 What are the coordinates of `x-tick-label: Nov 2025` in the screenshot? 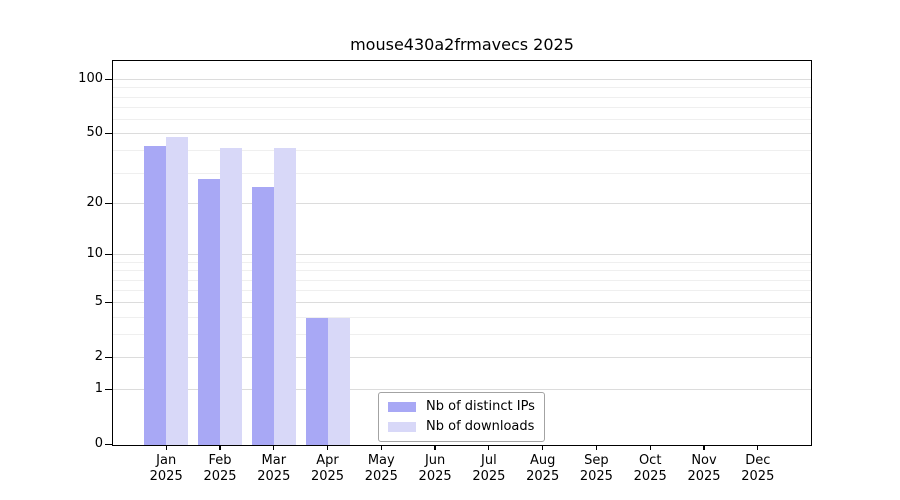 It's located at (704, 468).